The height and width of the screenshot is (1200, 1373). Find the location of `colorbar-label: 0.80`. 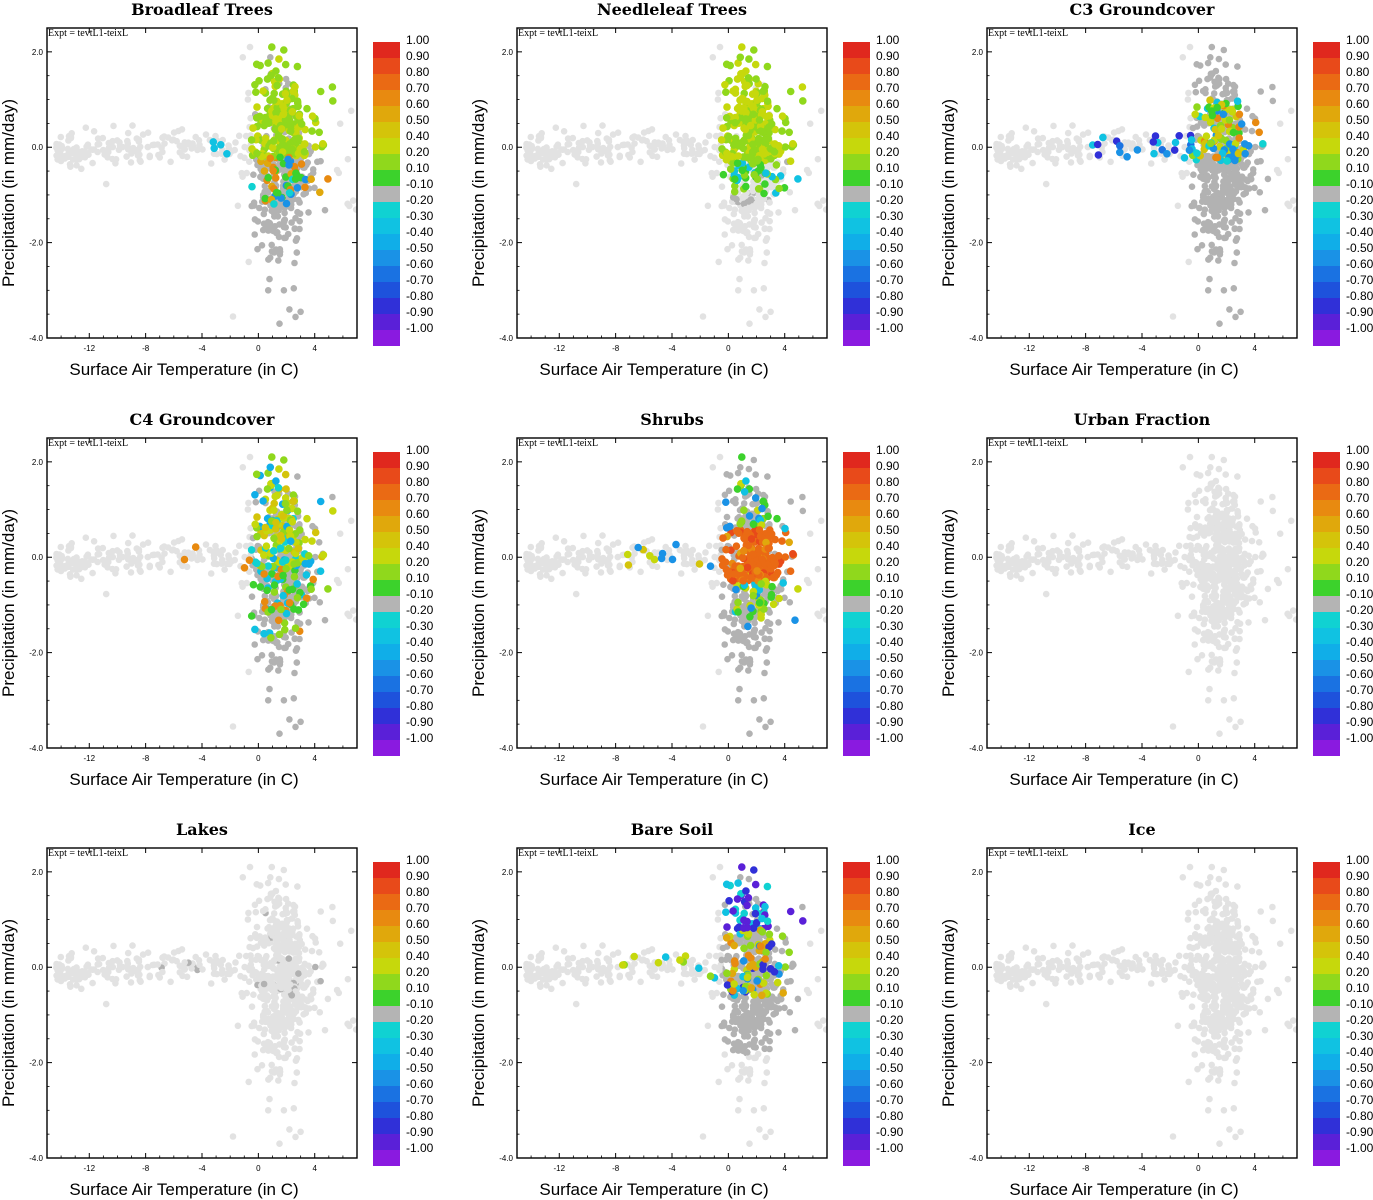

colorbar-label: 0.80 is located at coordinates (888, 72).